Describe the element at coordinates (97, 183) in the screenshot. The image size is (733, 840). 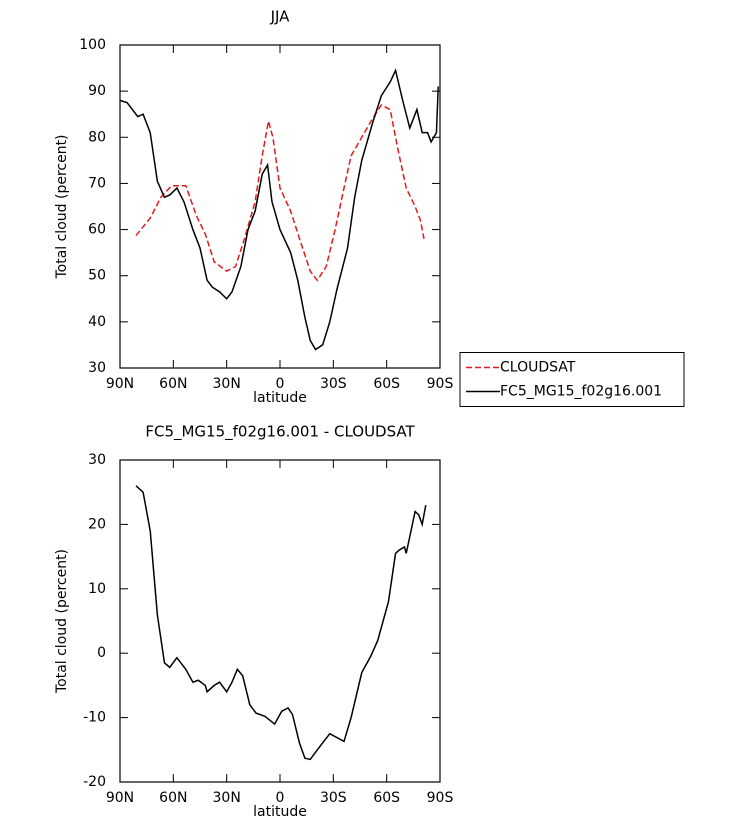
I see `y-tick-label: 70` at that location.